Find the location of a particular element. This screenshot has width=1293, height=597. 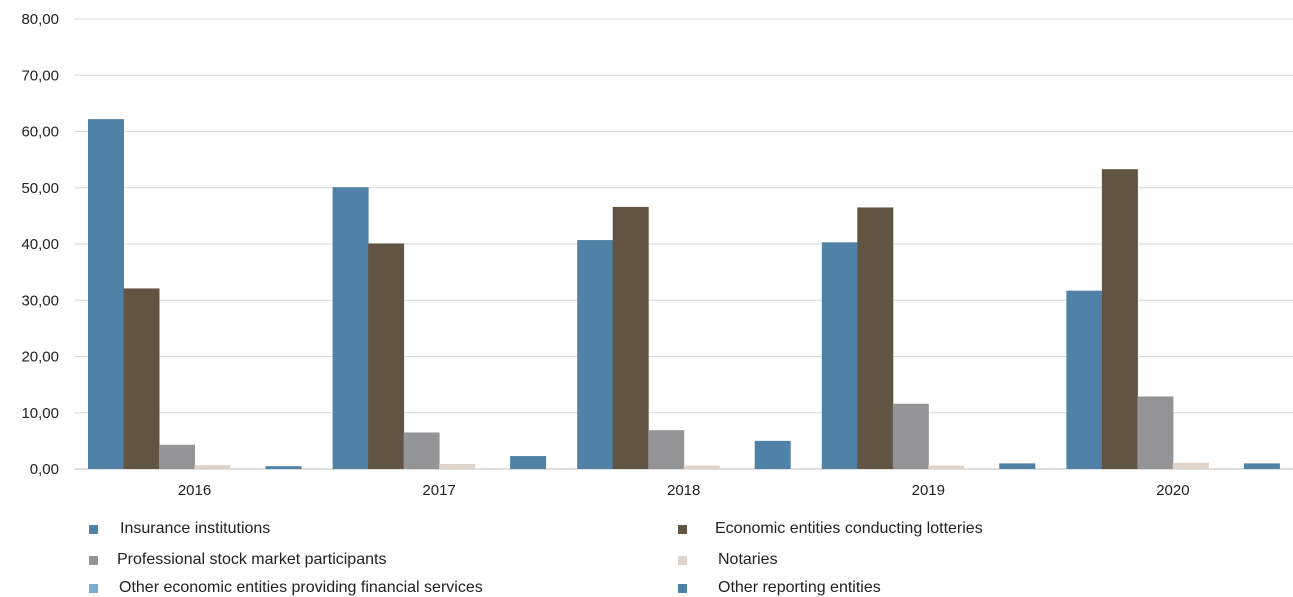

x-tick-label: 2017 is located at coordinates (438, 490).